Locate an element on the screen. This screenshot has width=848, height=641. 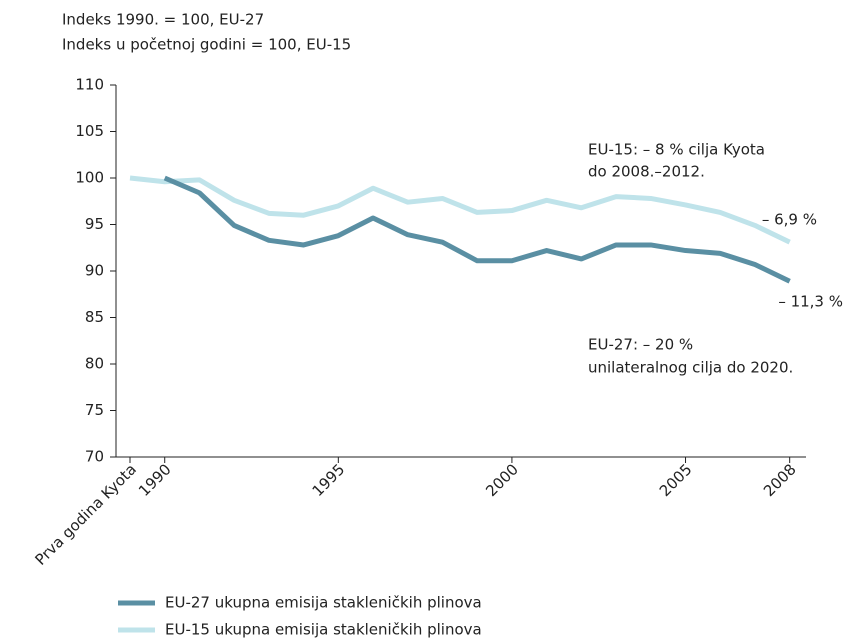
x-tick-label: 1990 is located at coordinates (155, 480).